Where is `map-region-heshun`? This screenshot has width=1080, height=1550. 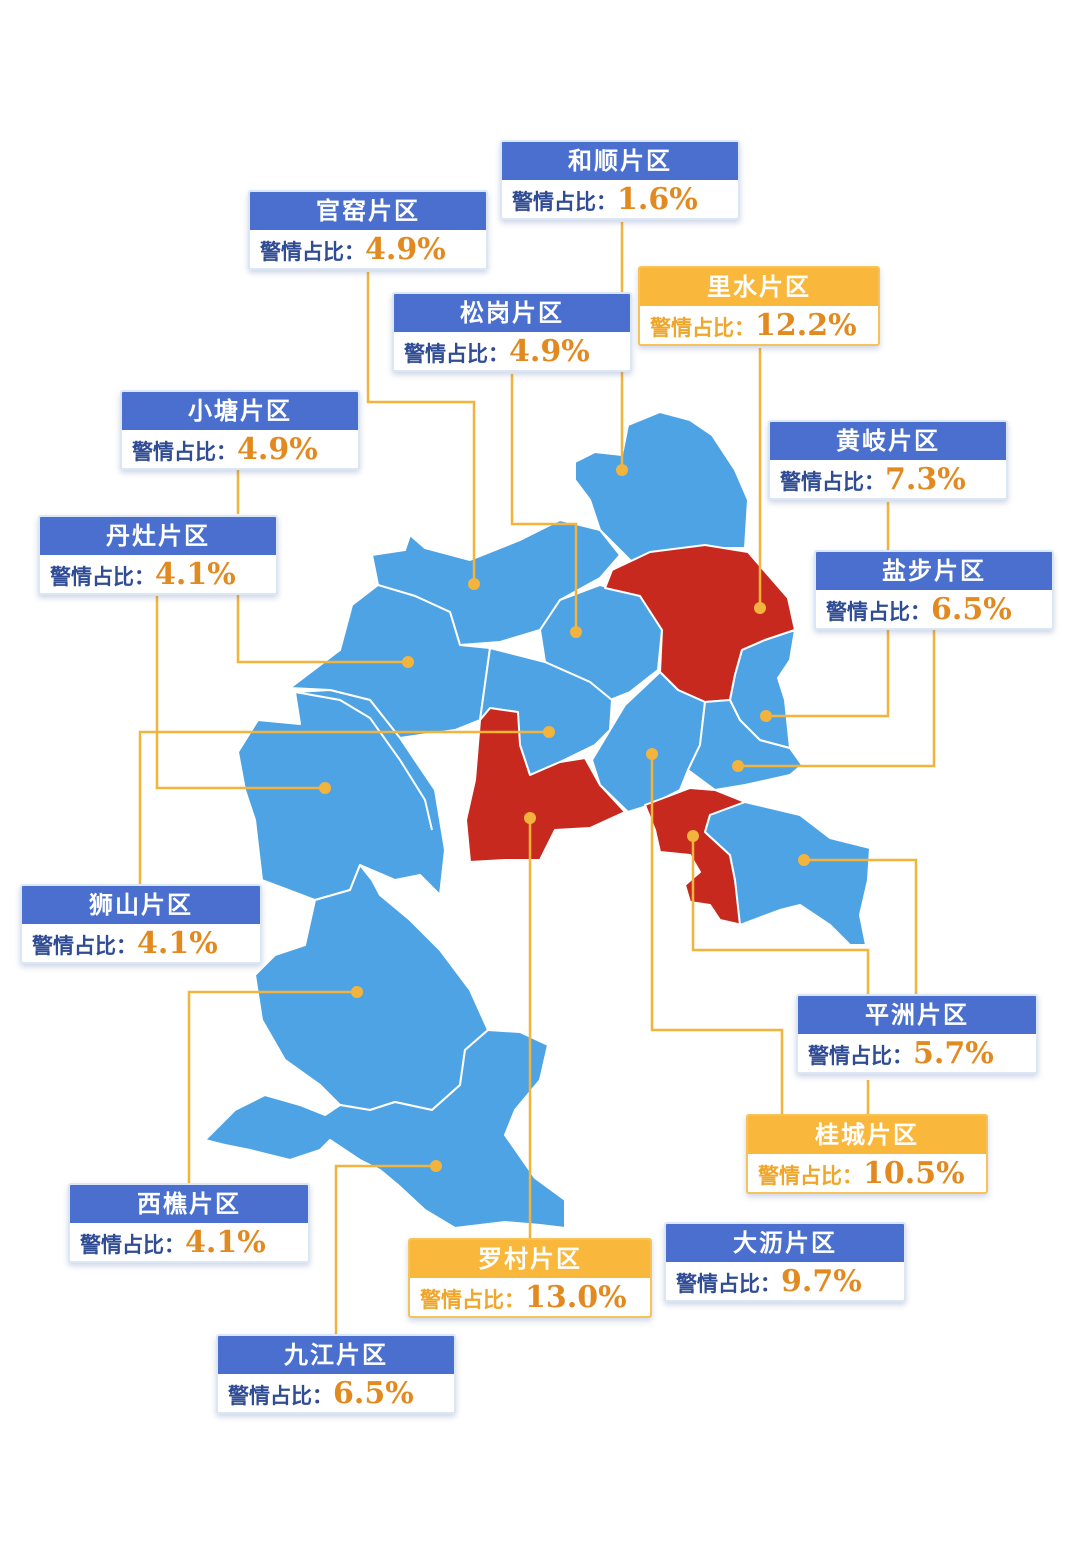 map-region-heshun is located at coordinates (661, 487).